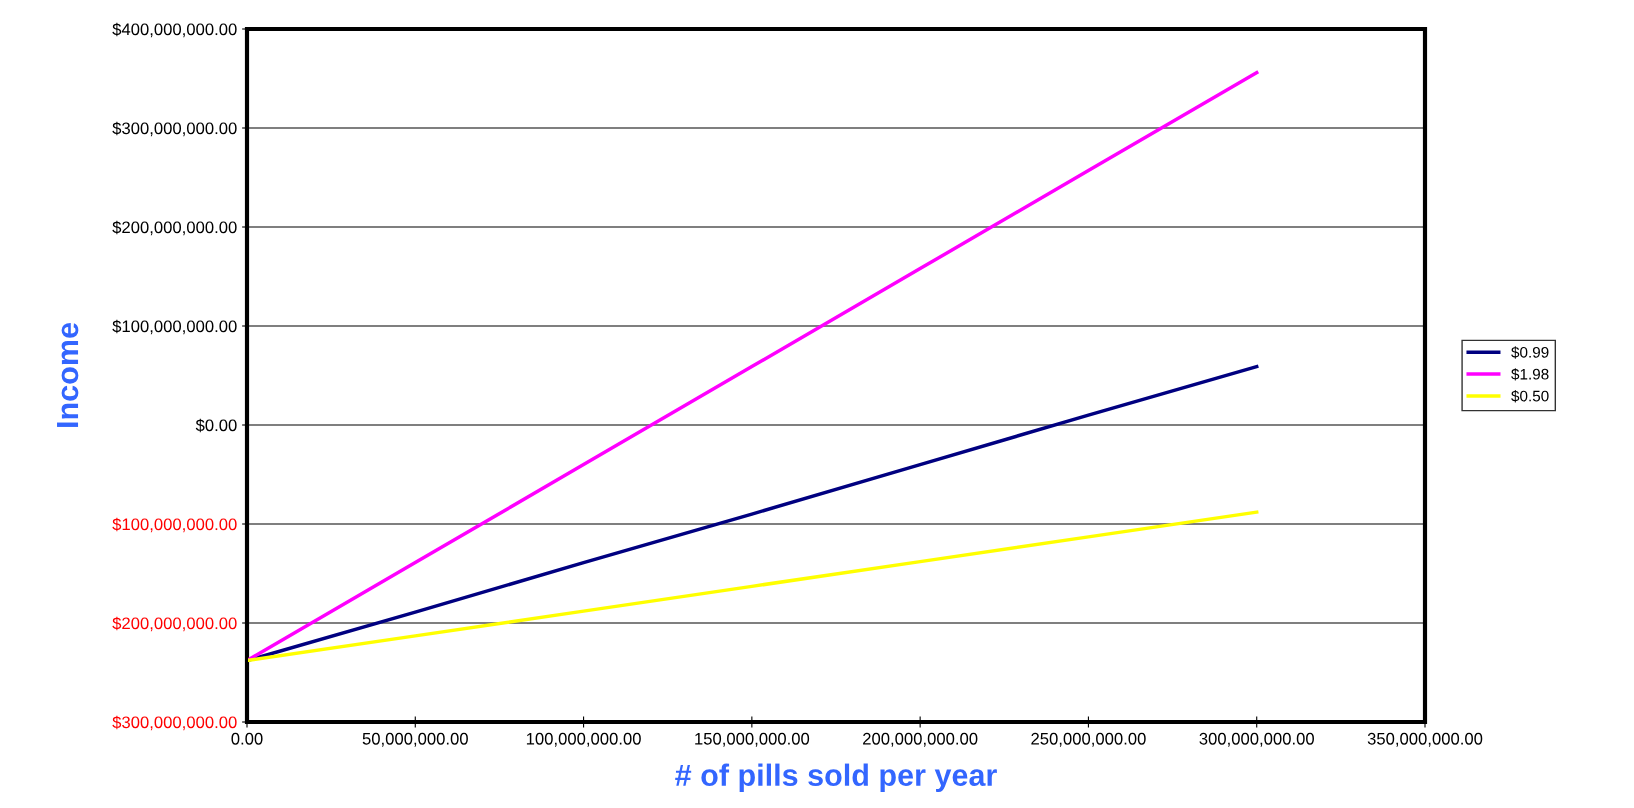 The image size is (1634, 808). What do you see at coordinates (415, 739) in the screenshot?
I see `x-tick-label: 50,000,000.00` at bounding box center [415, 739].